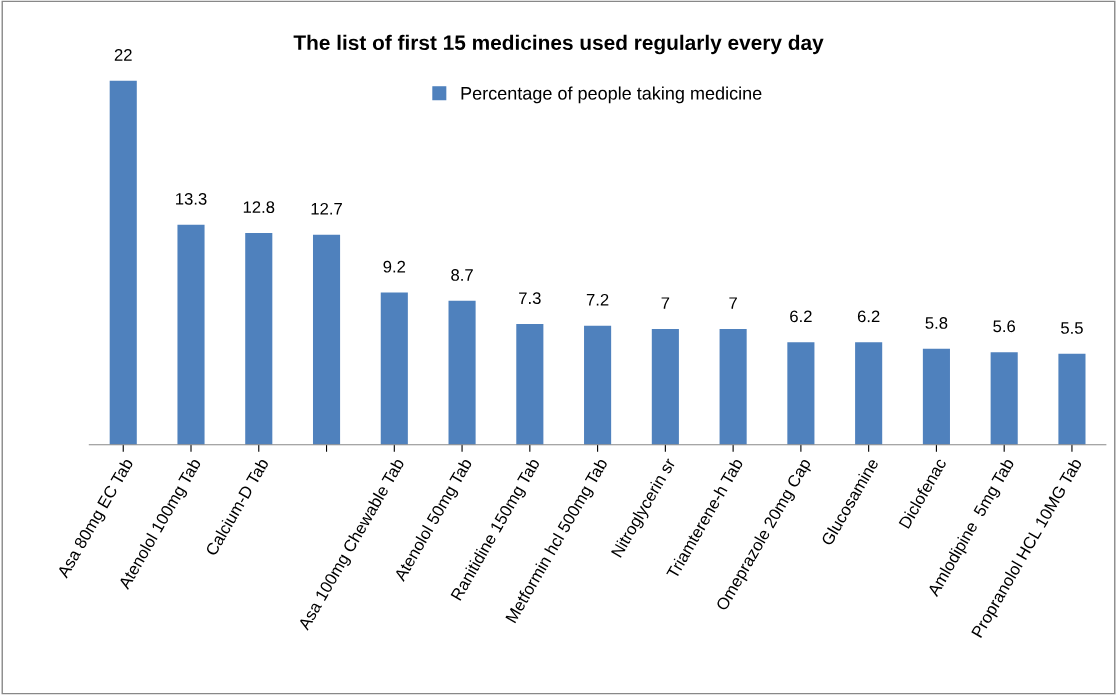  I want to click on data-label: 13.3, so click(191, 198).